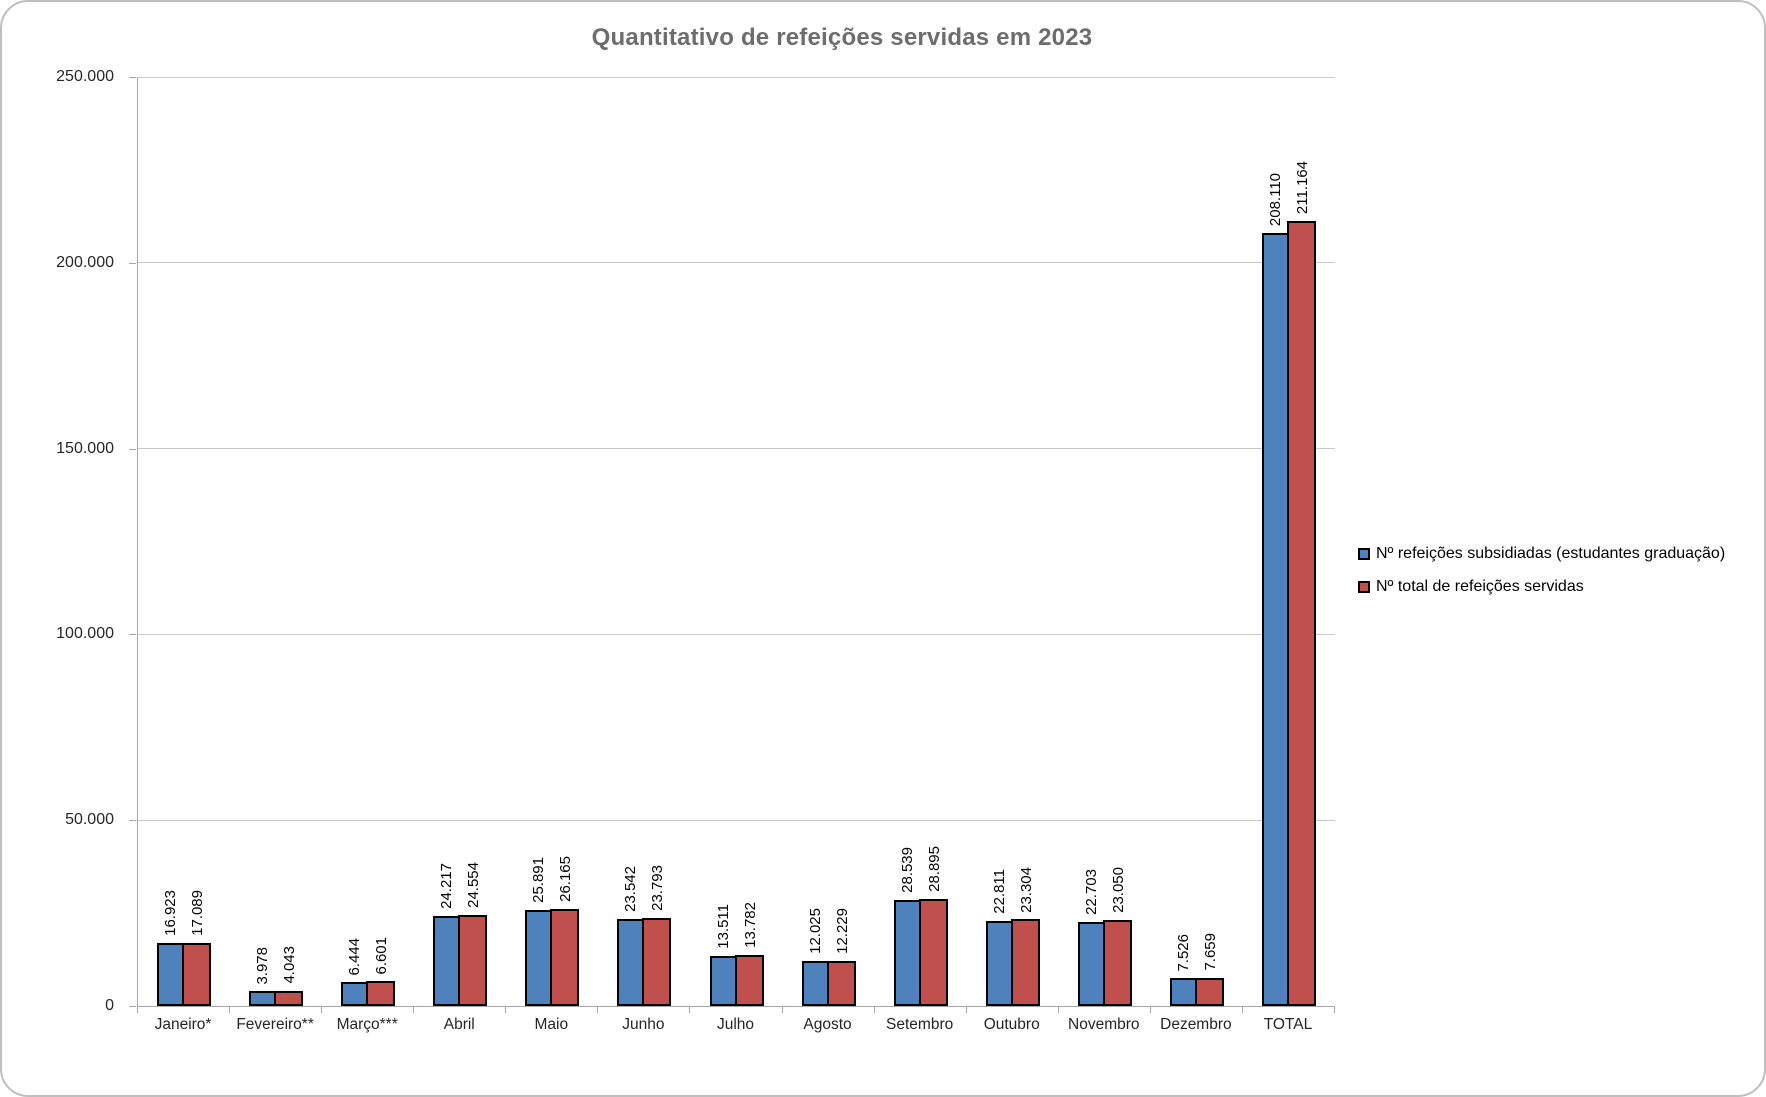 Image resolution: width=1766 pixels, height=1097 pixels. What do you see at coordinates (447, 886) in the screenshot?
I see `bar-label: 24.217` at bounding box center [447, 886].